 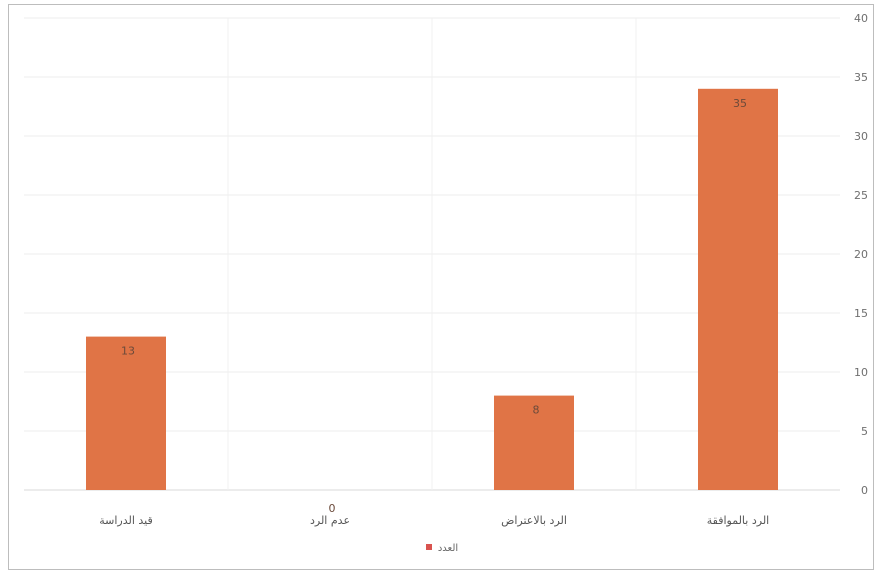 What do you see at coordinates (448, 548) in the screenshot?
I see `legend-label: العدد` at bounding box center [448, 548].